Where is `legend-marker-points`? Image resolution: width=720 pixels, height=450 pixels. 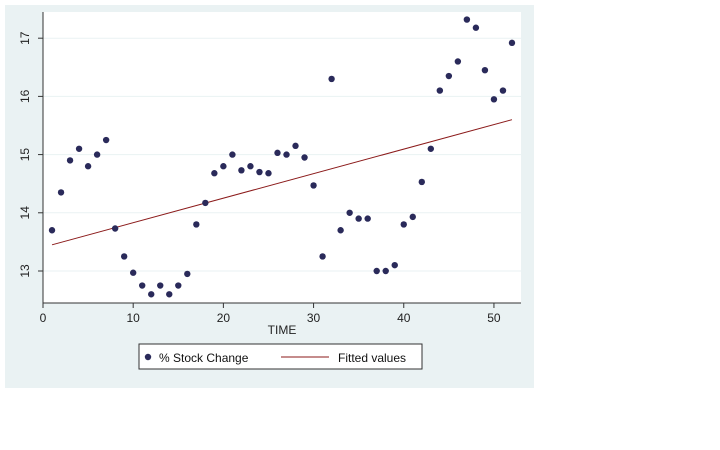
legend-marker-points is located at coordinates (148, 357).